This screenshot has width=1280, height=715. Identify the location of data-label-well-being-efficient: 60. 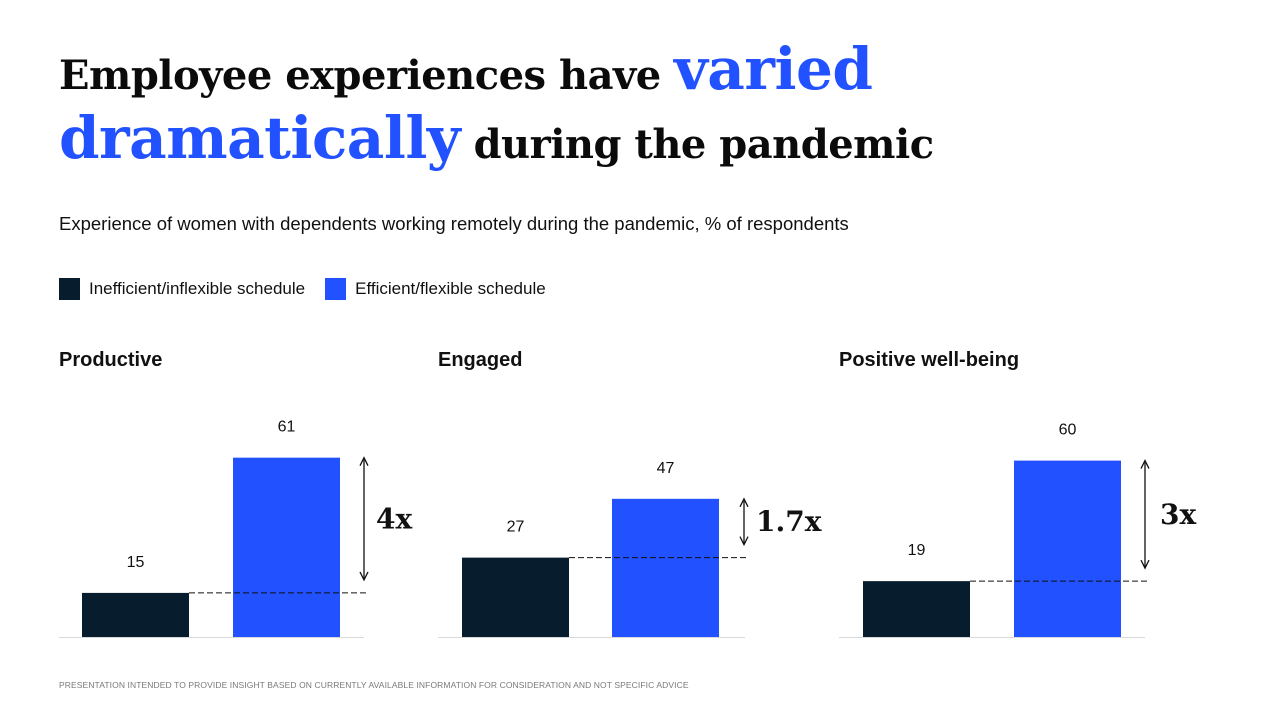
(1068, 430).